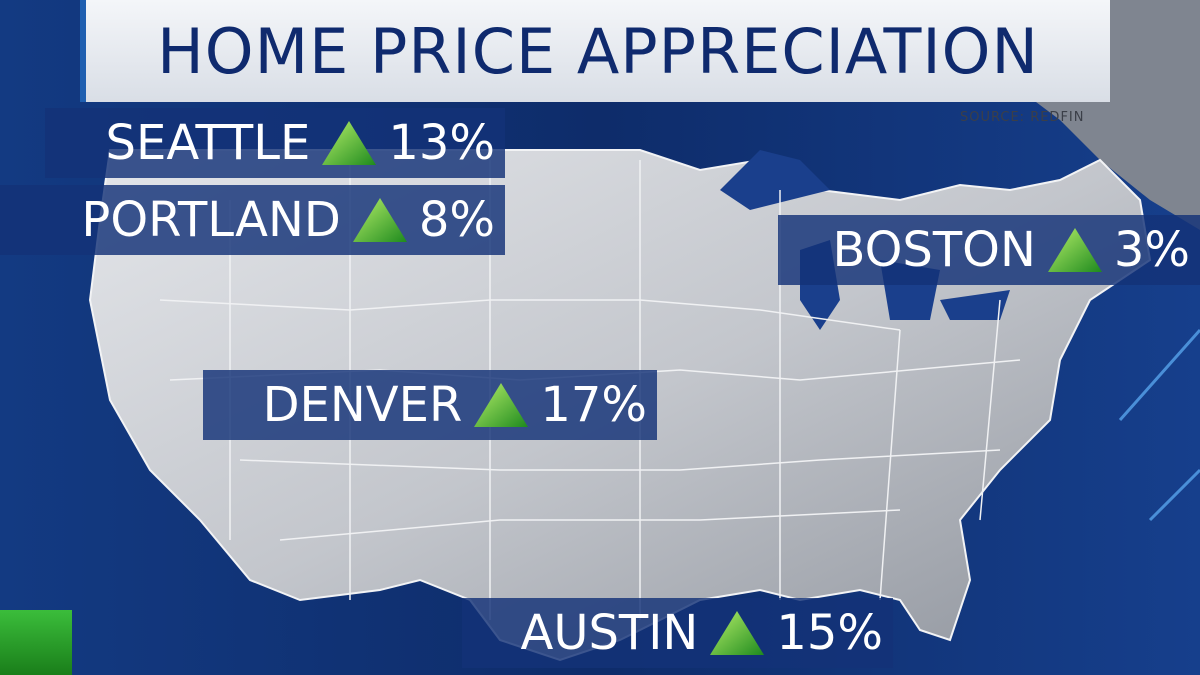  I want to click on title: HOME PRICE APPRECIATION, so click(598, 51).